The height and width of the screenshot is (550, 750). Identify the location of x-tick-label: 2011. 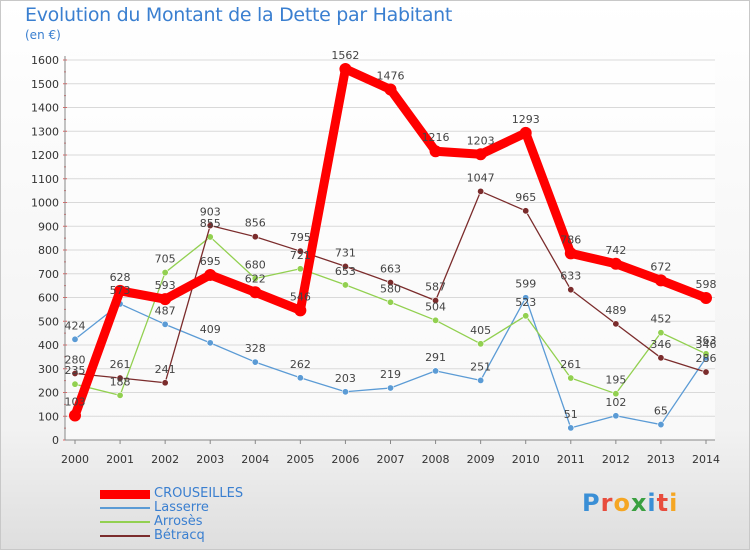
(571, 459).